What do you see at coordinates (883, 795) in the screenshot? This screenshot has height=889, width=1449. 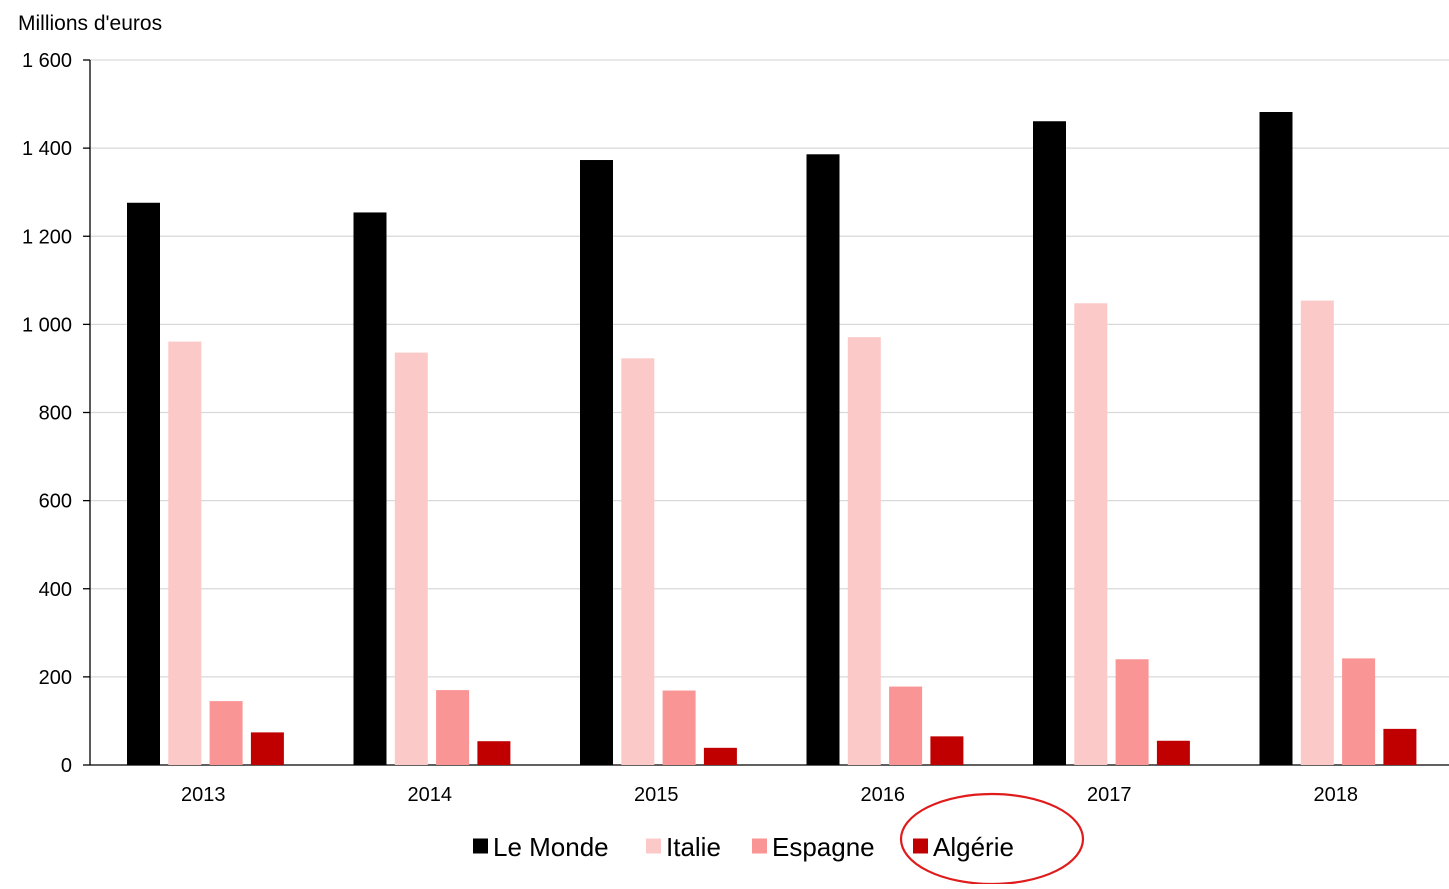 I see `x-tick-label: 2016` at bounding box center [883, 795].